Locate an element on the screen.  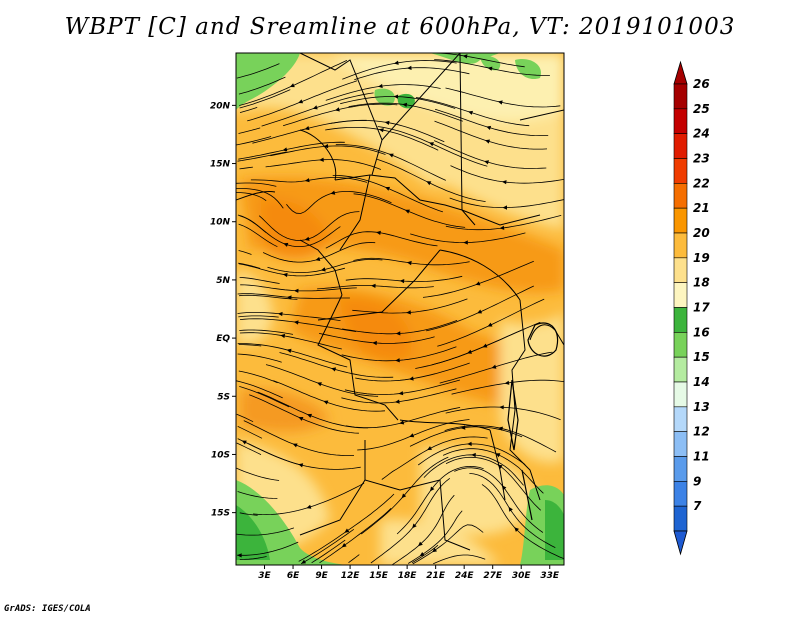
lon-tick-label: 27E is located at coordinates (493, 576).